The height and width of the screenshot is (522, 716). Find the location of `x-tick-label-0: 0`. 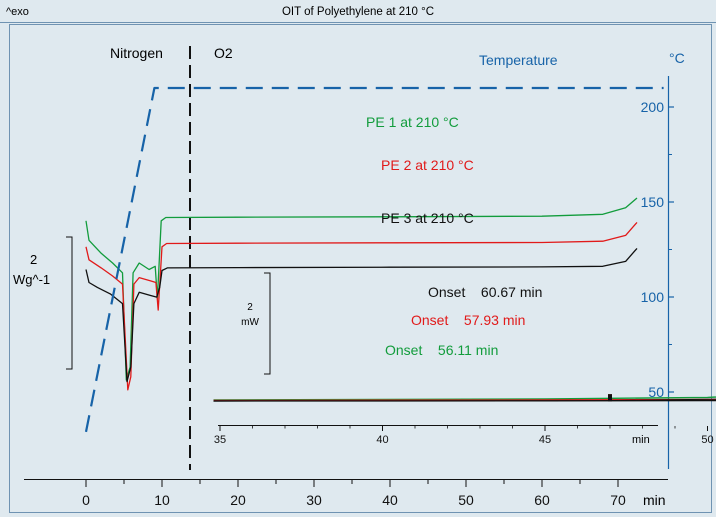

x-tick-label-0: 0 is located at coordinates (86, 500).